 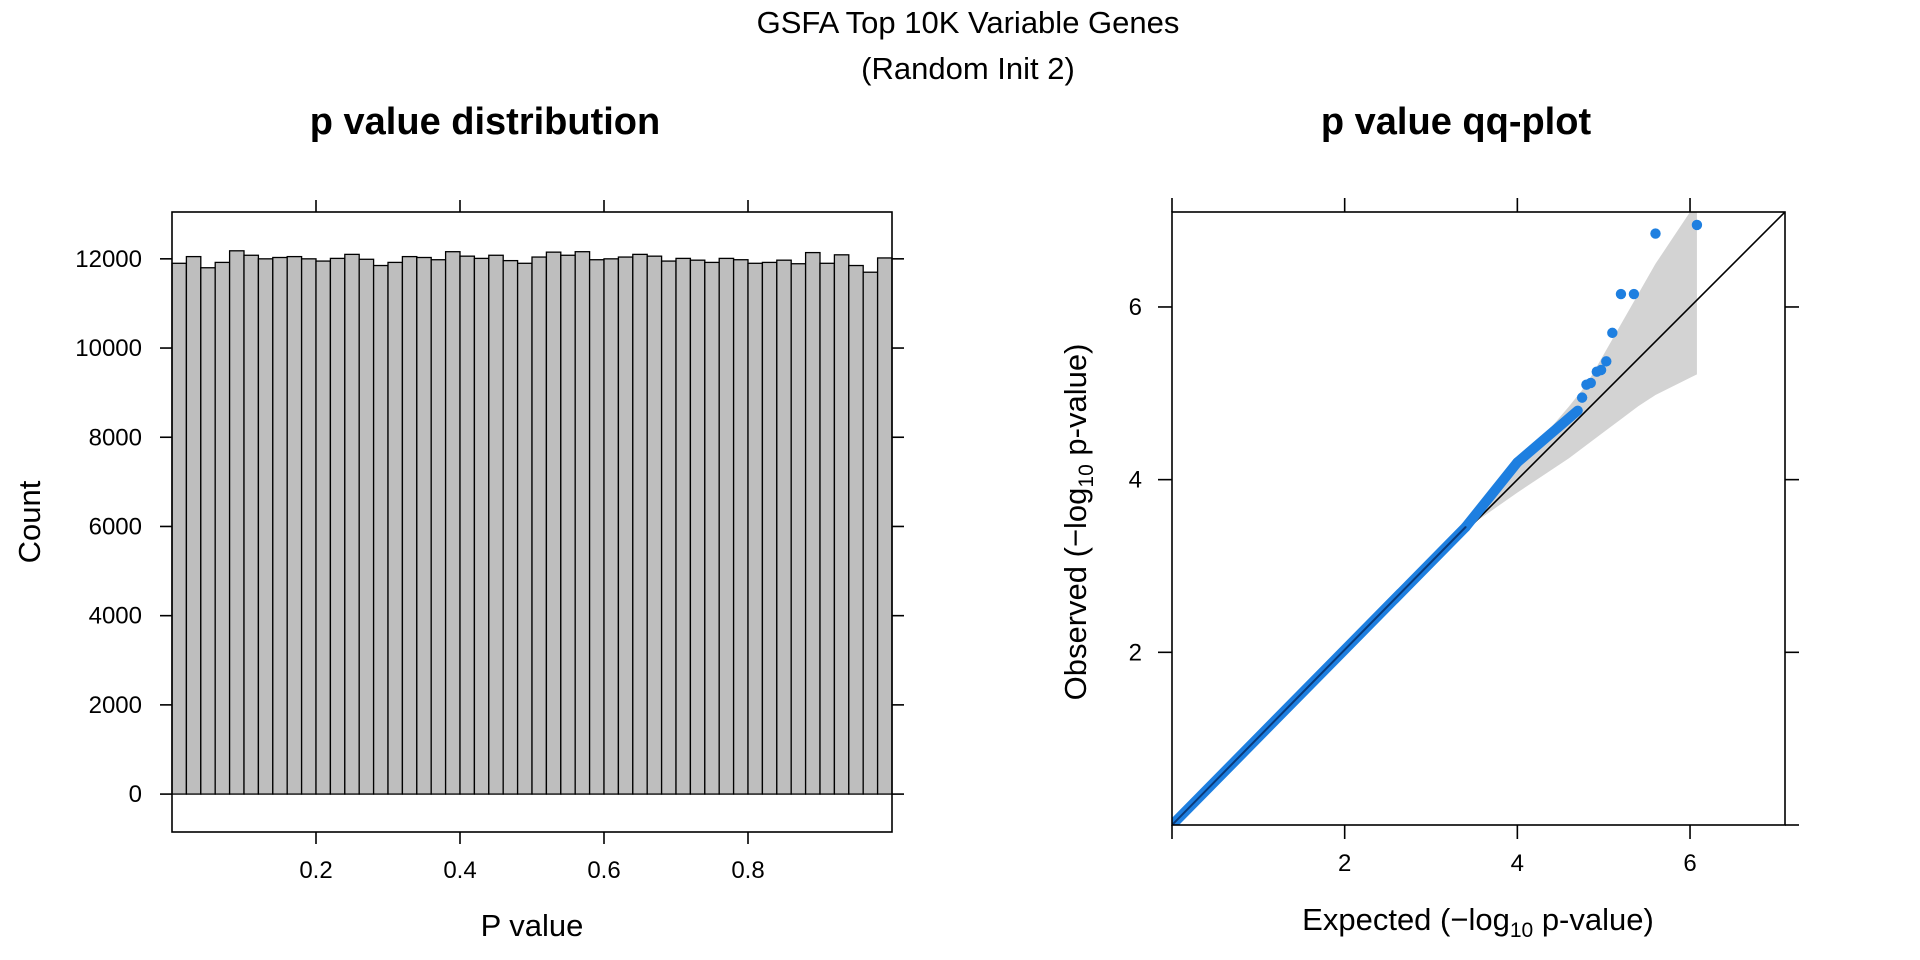 I want to click on histogram-y-tick-label: 12000, so click(x=108, y=259).